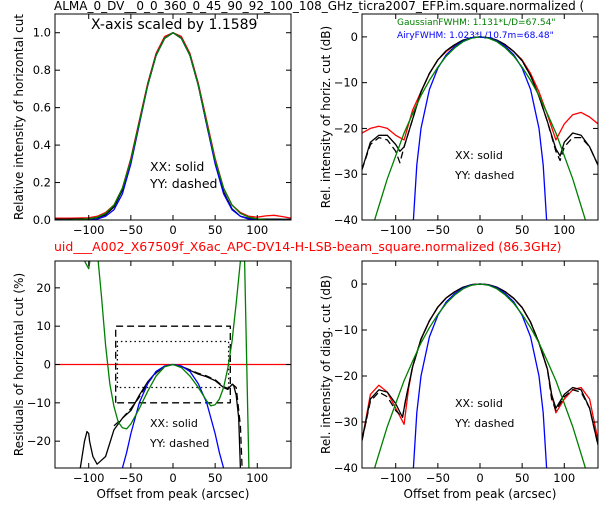  What do you see at coordinates (42, 33) in the screenshot?
I see `y-tick-label: 1.0` at bounding box center [42, 33].